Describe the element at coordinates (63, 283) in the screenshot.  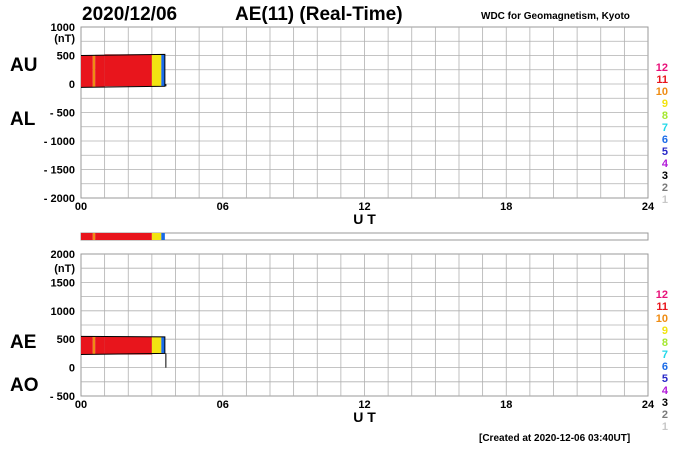
I see `y-tick-label: 1500` at that location.